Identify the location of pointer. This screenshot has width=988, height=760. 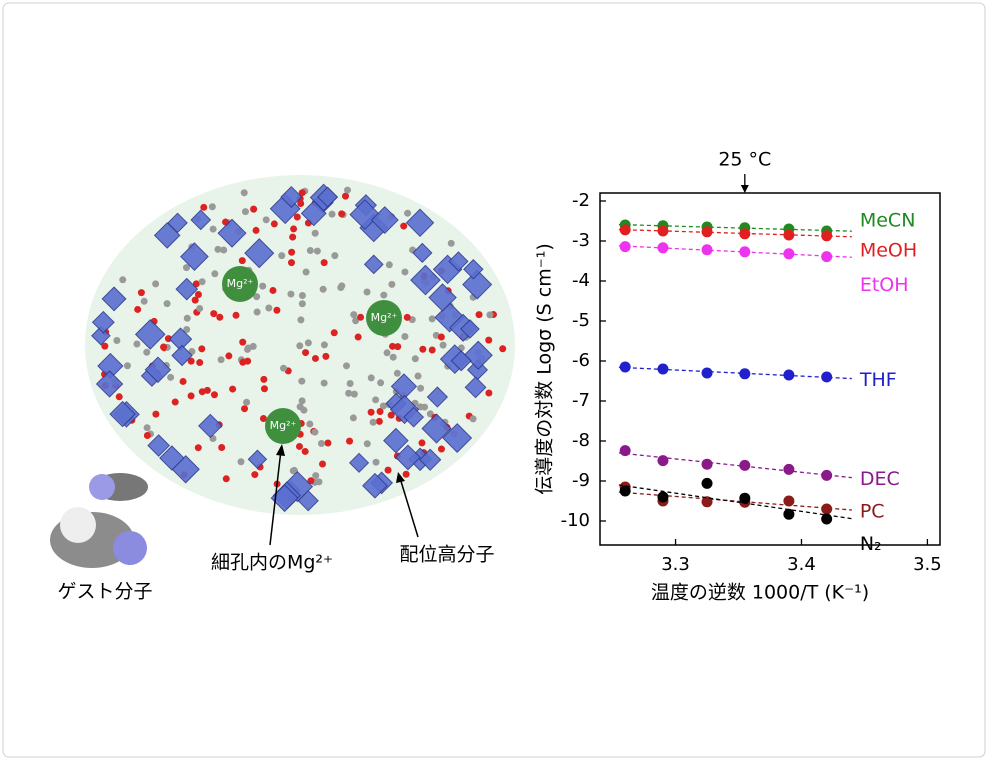
(275, 497).